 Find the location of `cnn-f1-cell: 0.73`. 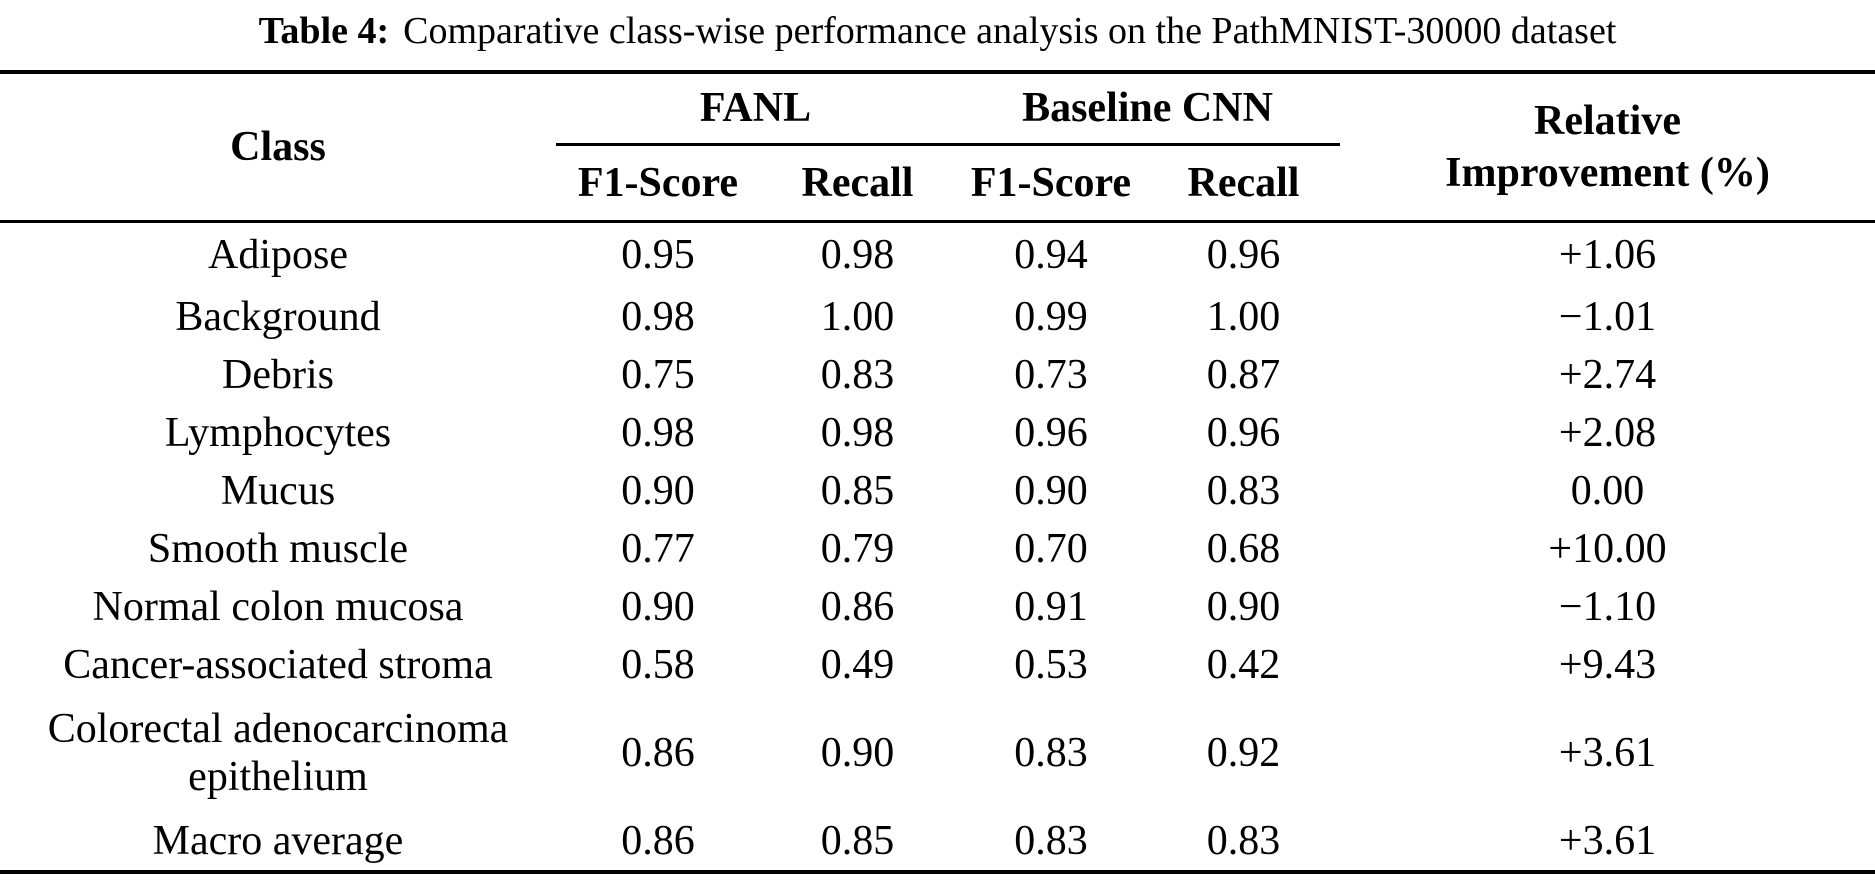

cnn-f1-cell: 0.73 is located at coordinates (1051, 375).